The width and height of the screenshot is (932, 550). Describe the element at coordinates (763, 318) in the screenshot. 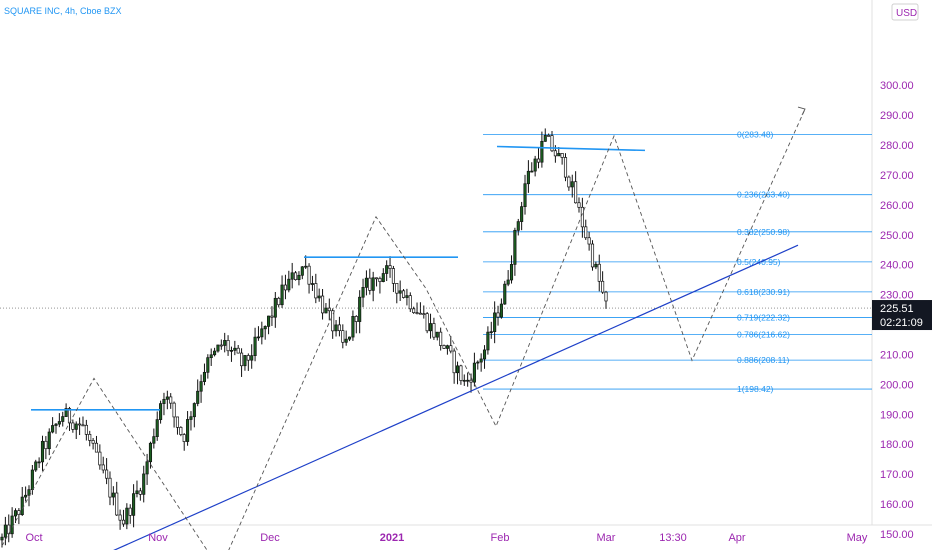

I see `fib-level-label: 0.719(222.32)` at that location.